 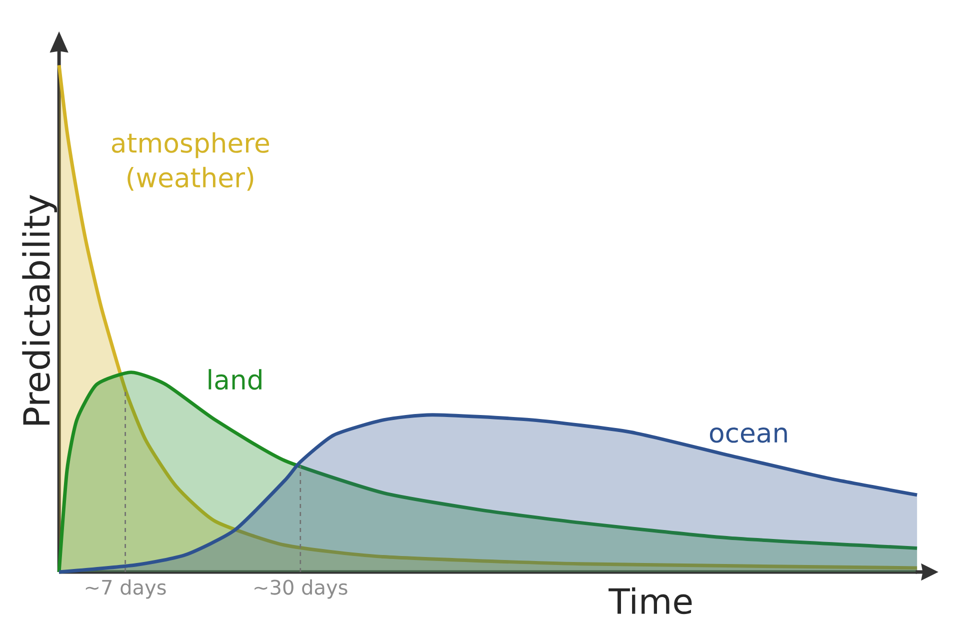 I want to click on x-tick-label: ~7 days, so click(x=126, y=589).